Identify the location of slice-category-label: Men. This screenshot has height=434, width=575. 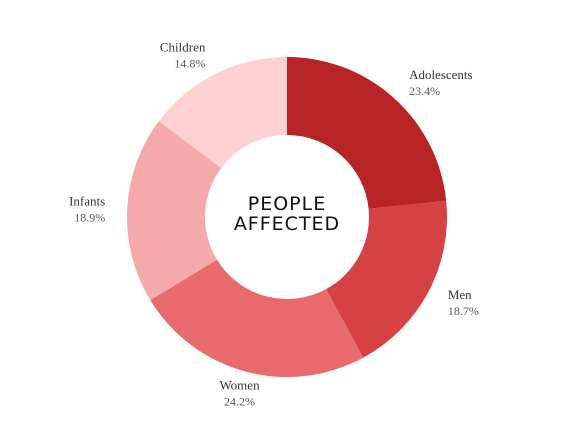
(460, 294).